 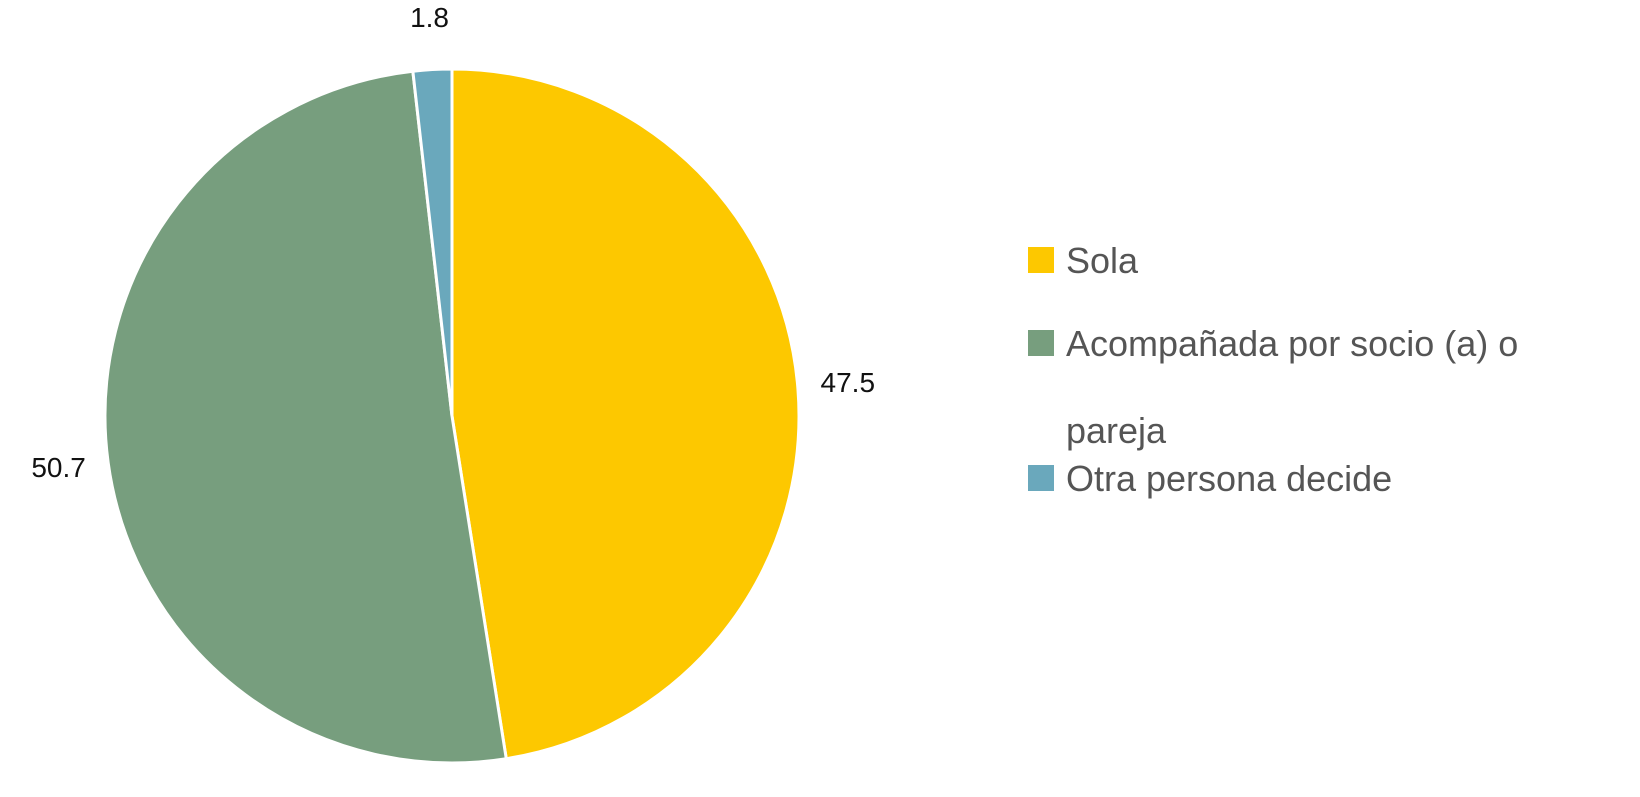 I want to click on legend-label: Otra persona decide, so click(x=1229, y=478).